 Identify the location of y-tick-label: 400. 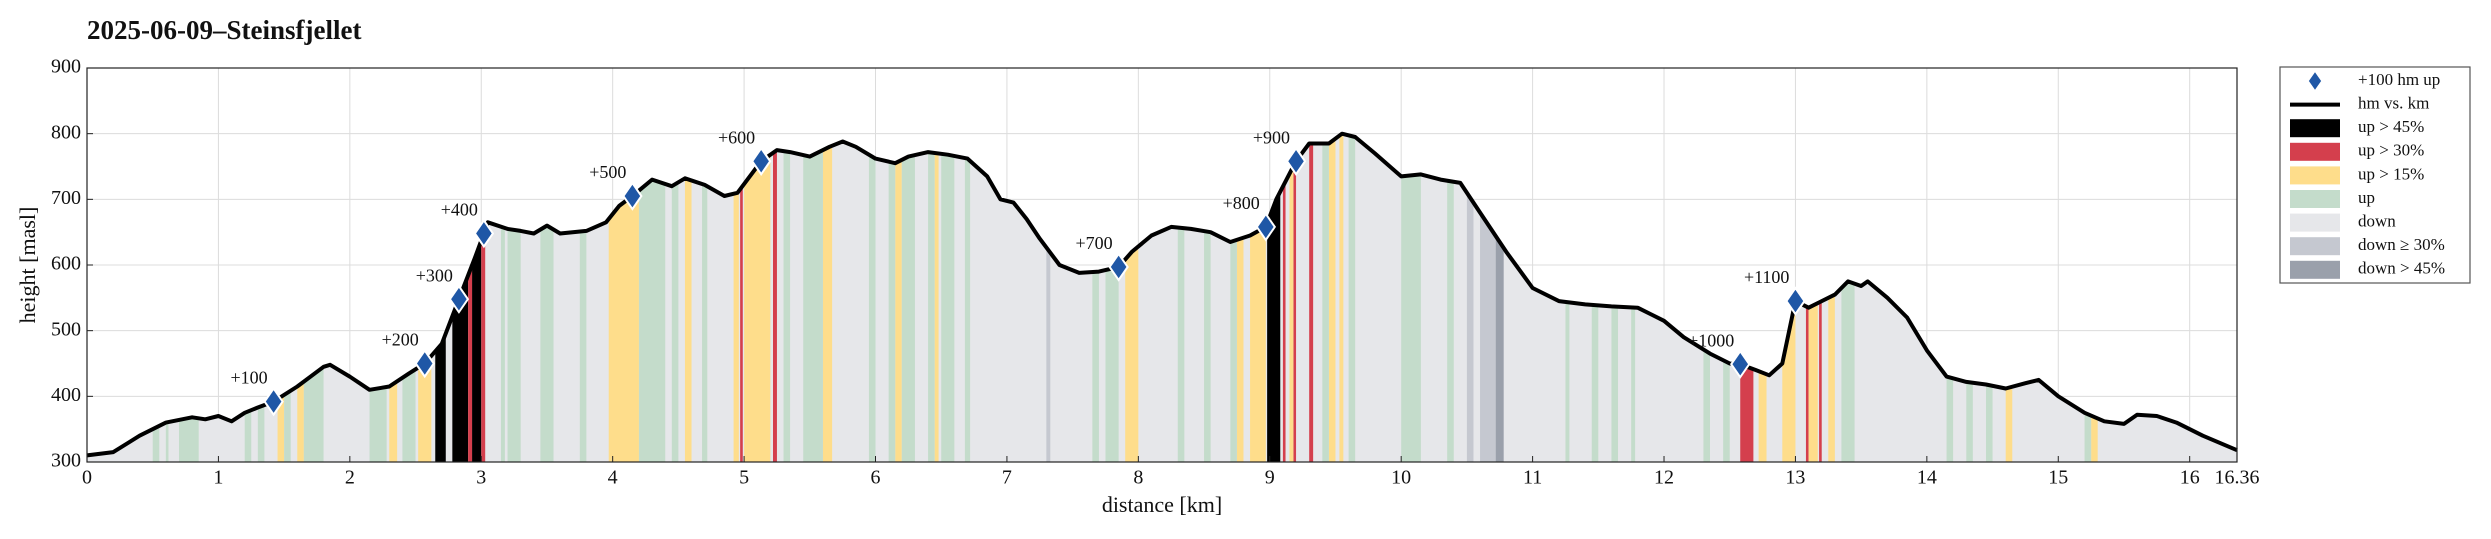
(66, 395).